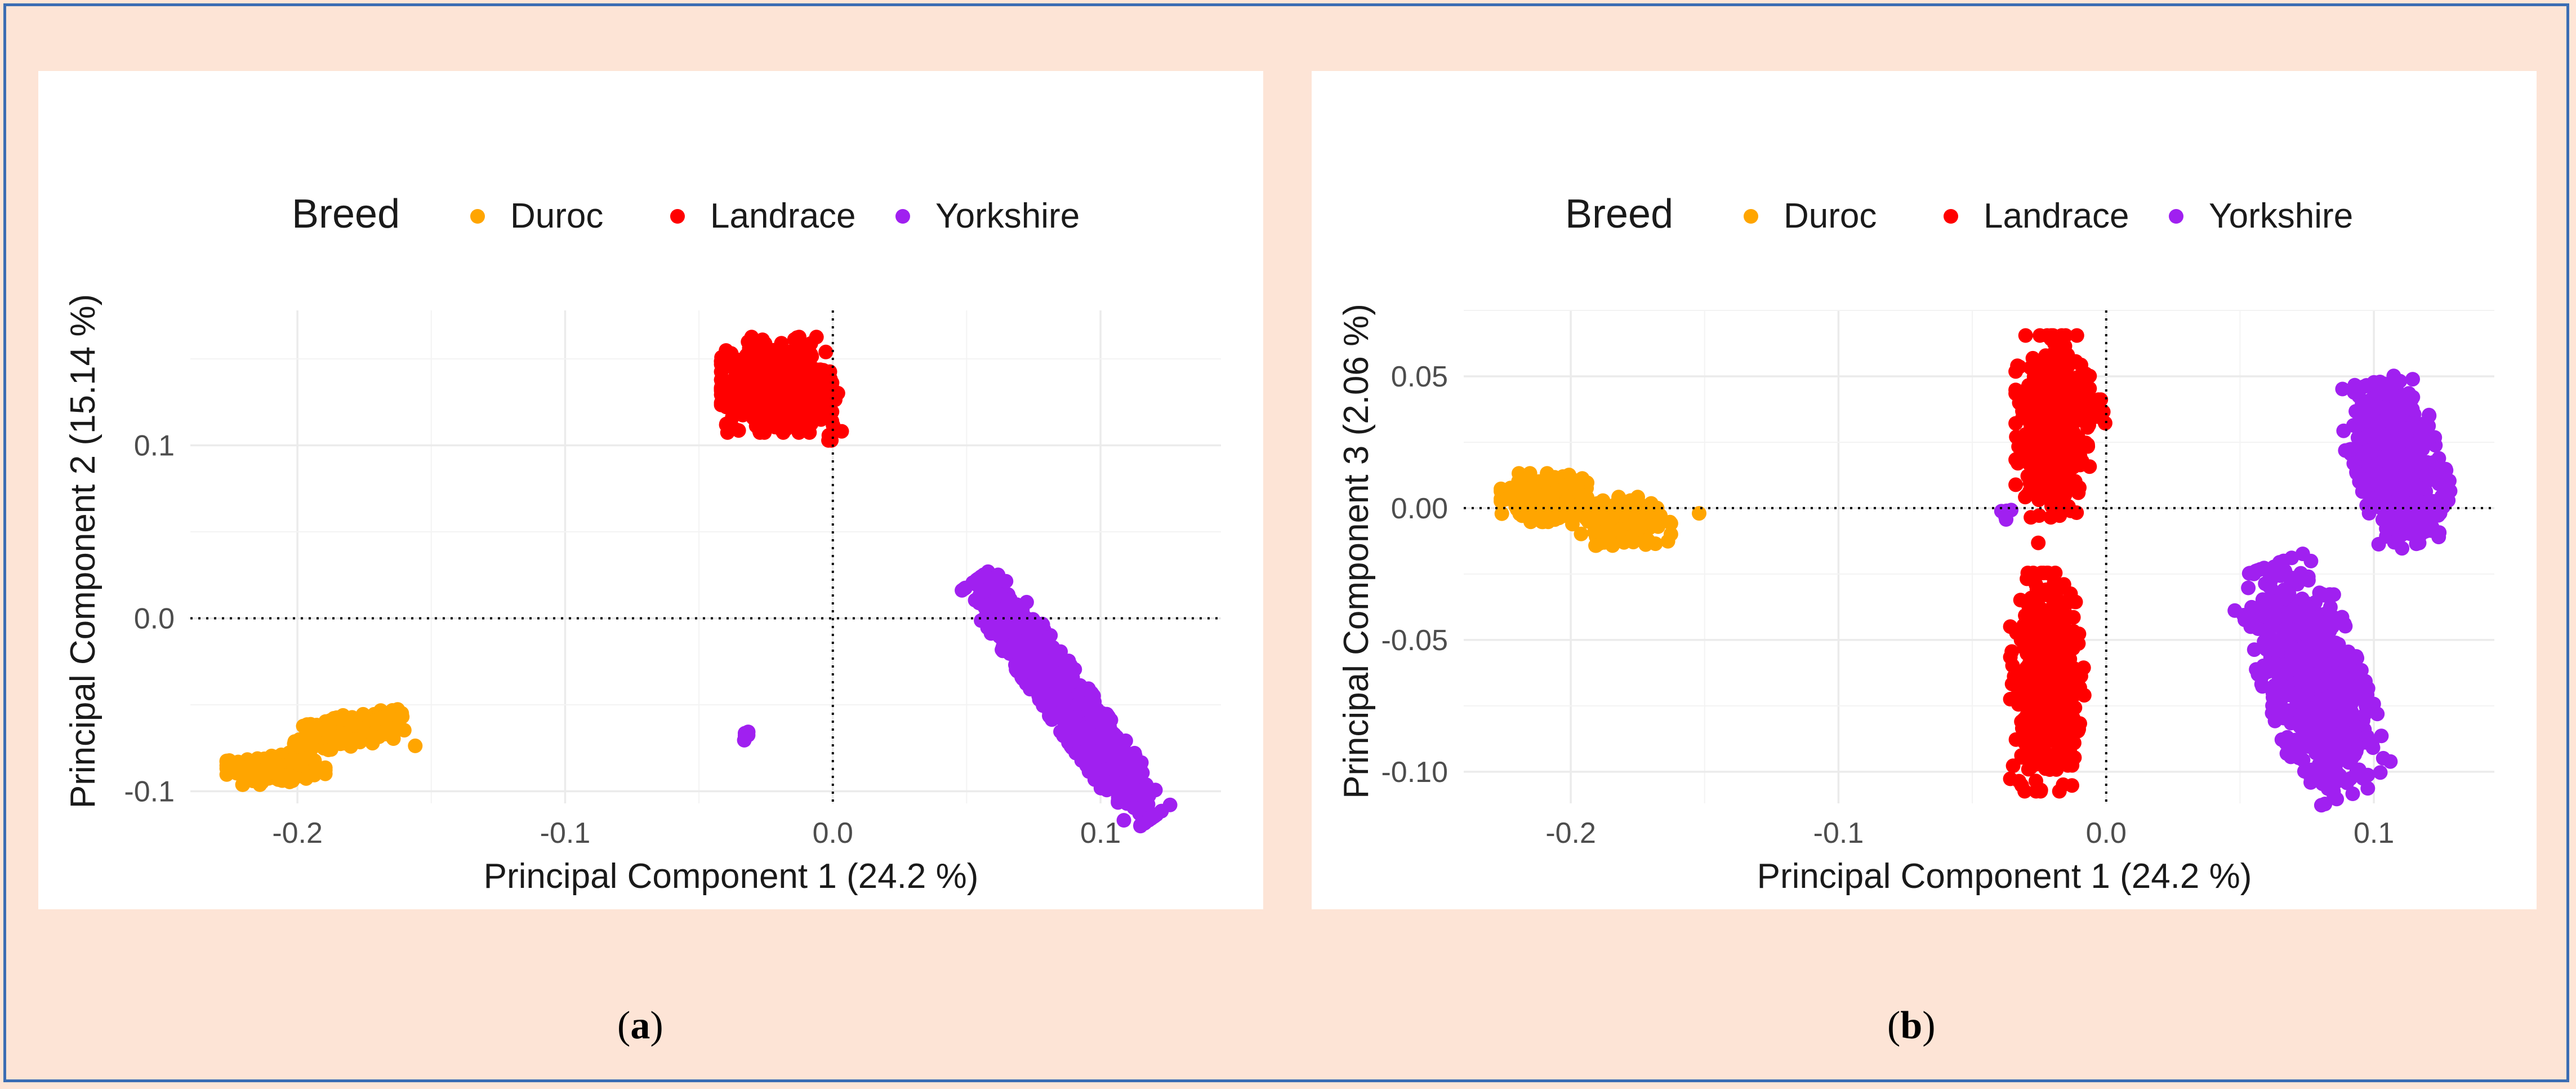  What do you see at coordinates (686, 214) in the screenshot?
I see `legend: Breed Duroc Landrace Yorkshire` at bounding box center [686, 214].